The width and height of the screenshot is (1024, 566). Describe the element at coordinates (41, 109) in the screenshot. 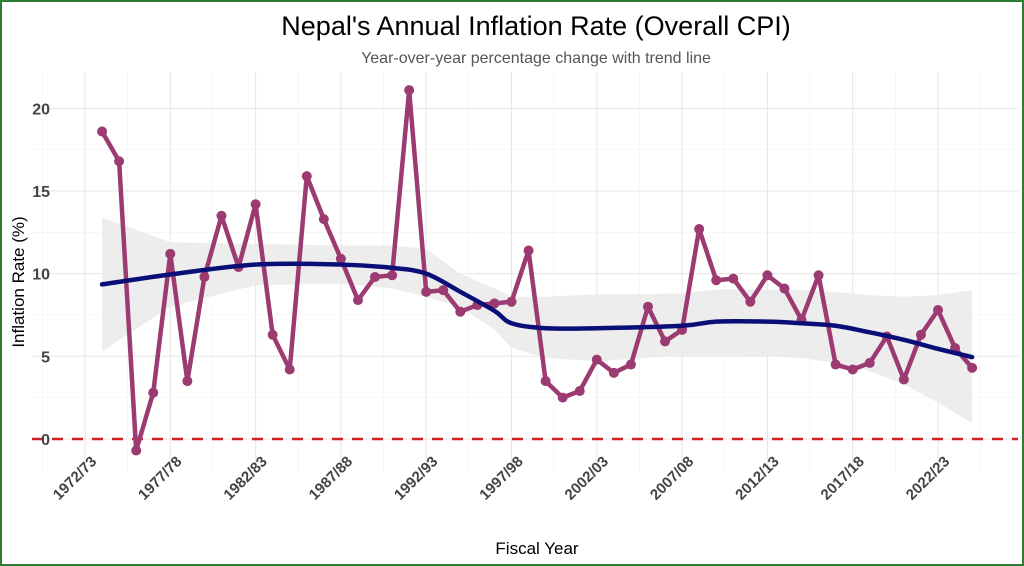

I see `y-tick-label: 20` at that location.